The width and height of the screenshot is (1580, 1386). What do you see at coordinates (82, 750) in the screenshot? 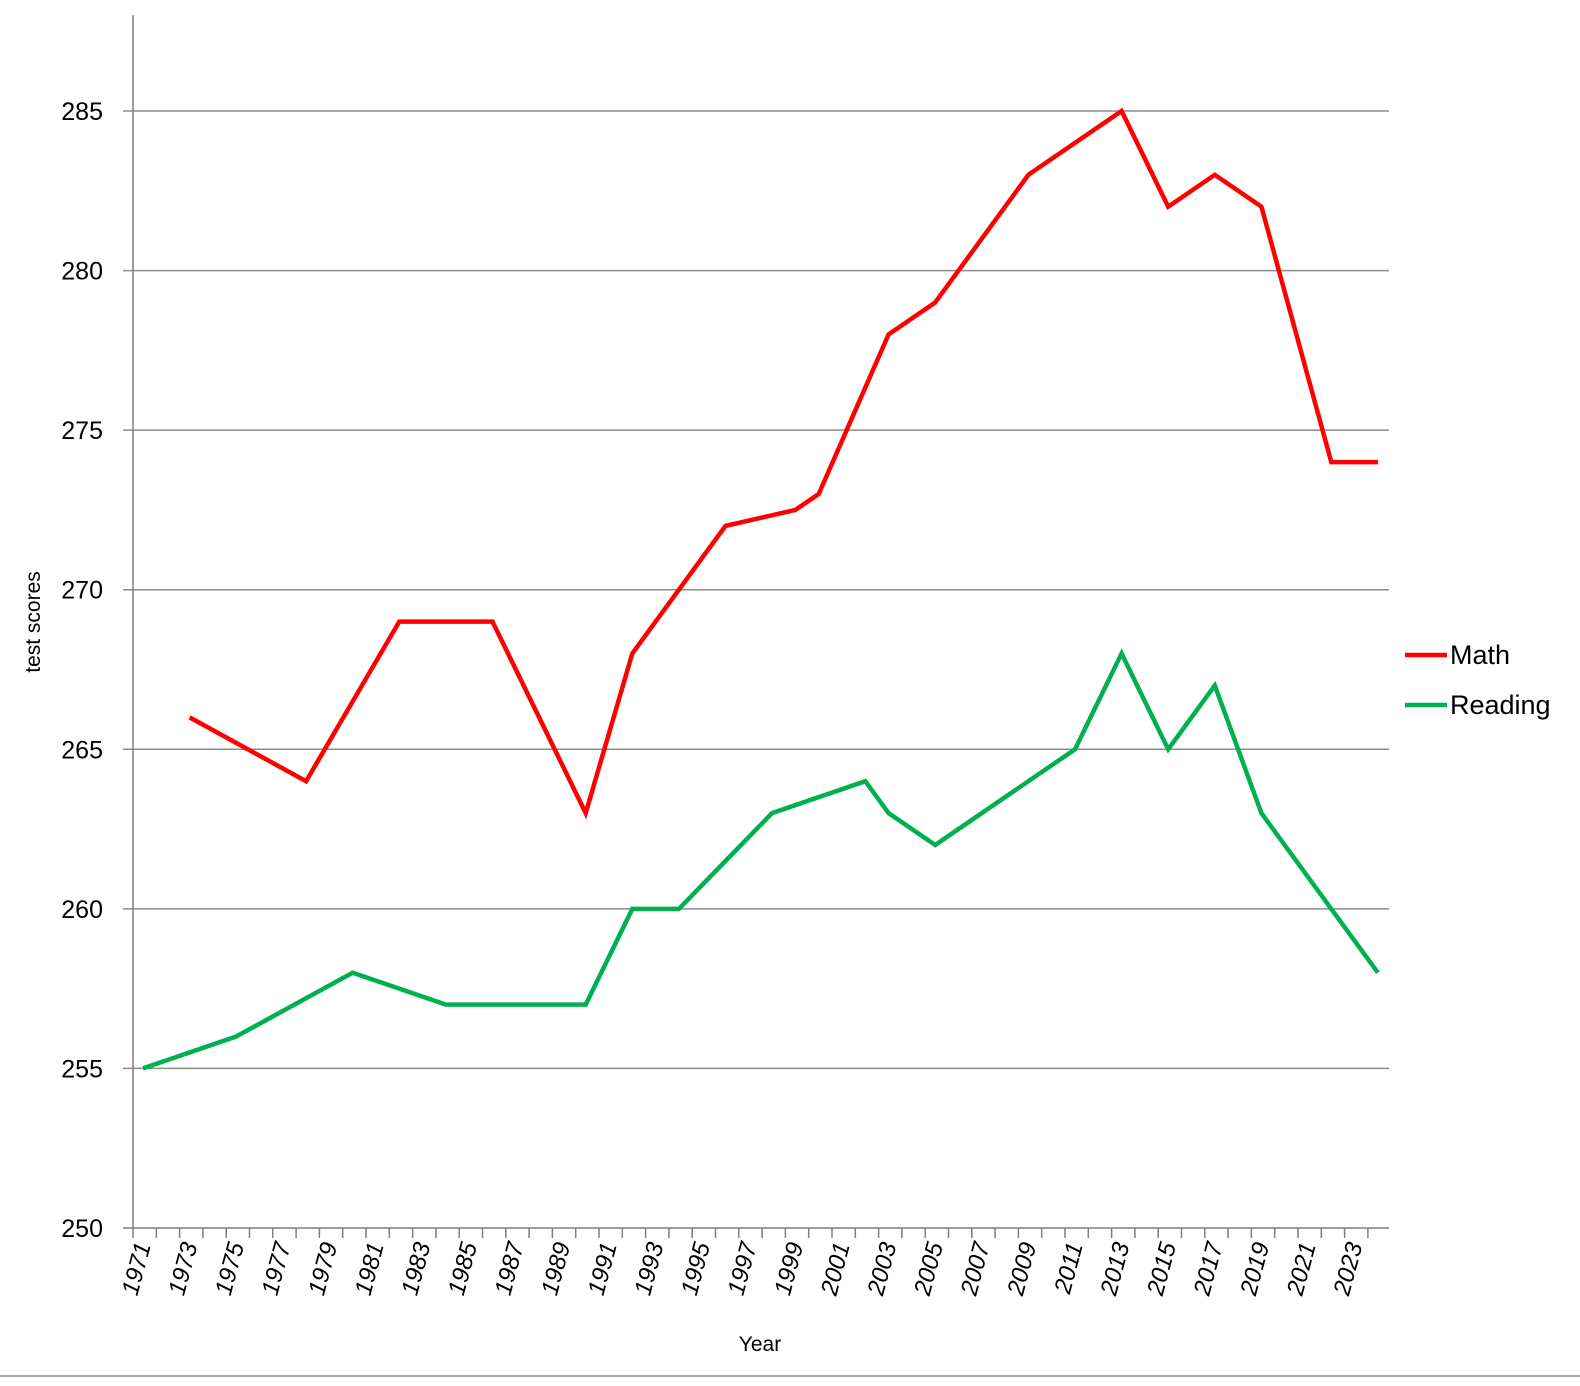
I see `y-tick-label: 265` at bounding box center [82, 750].